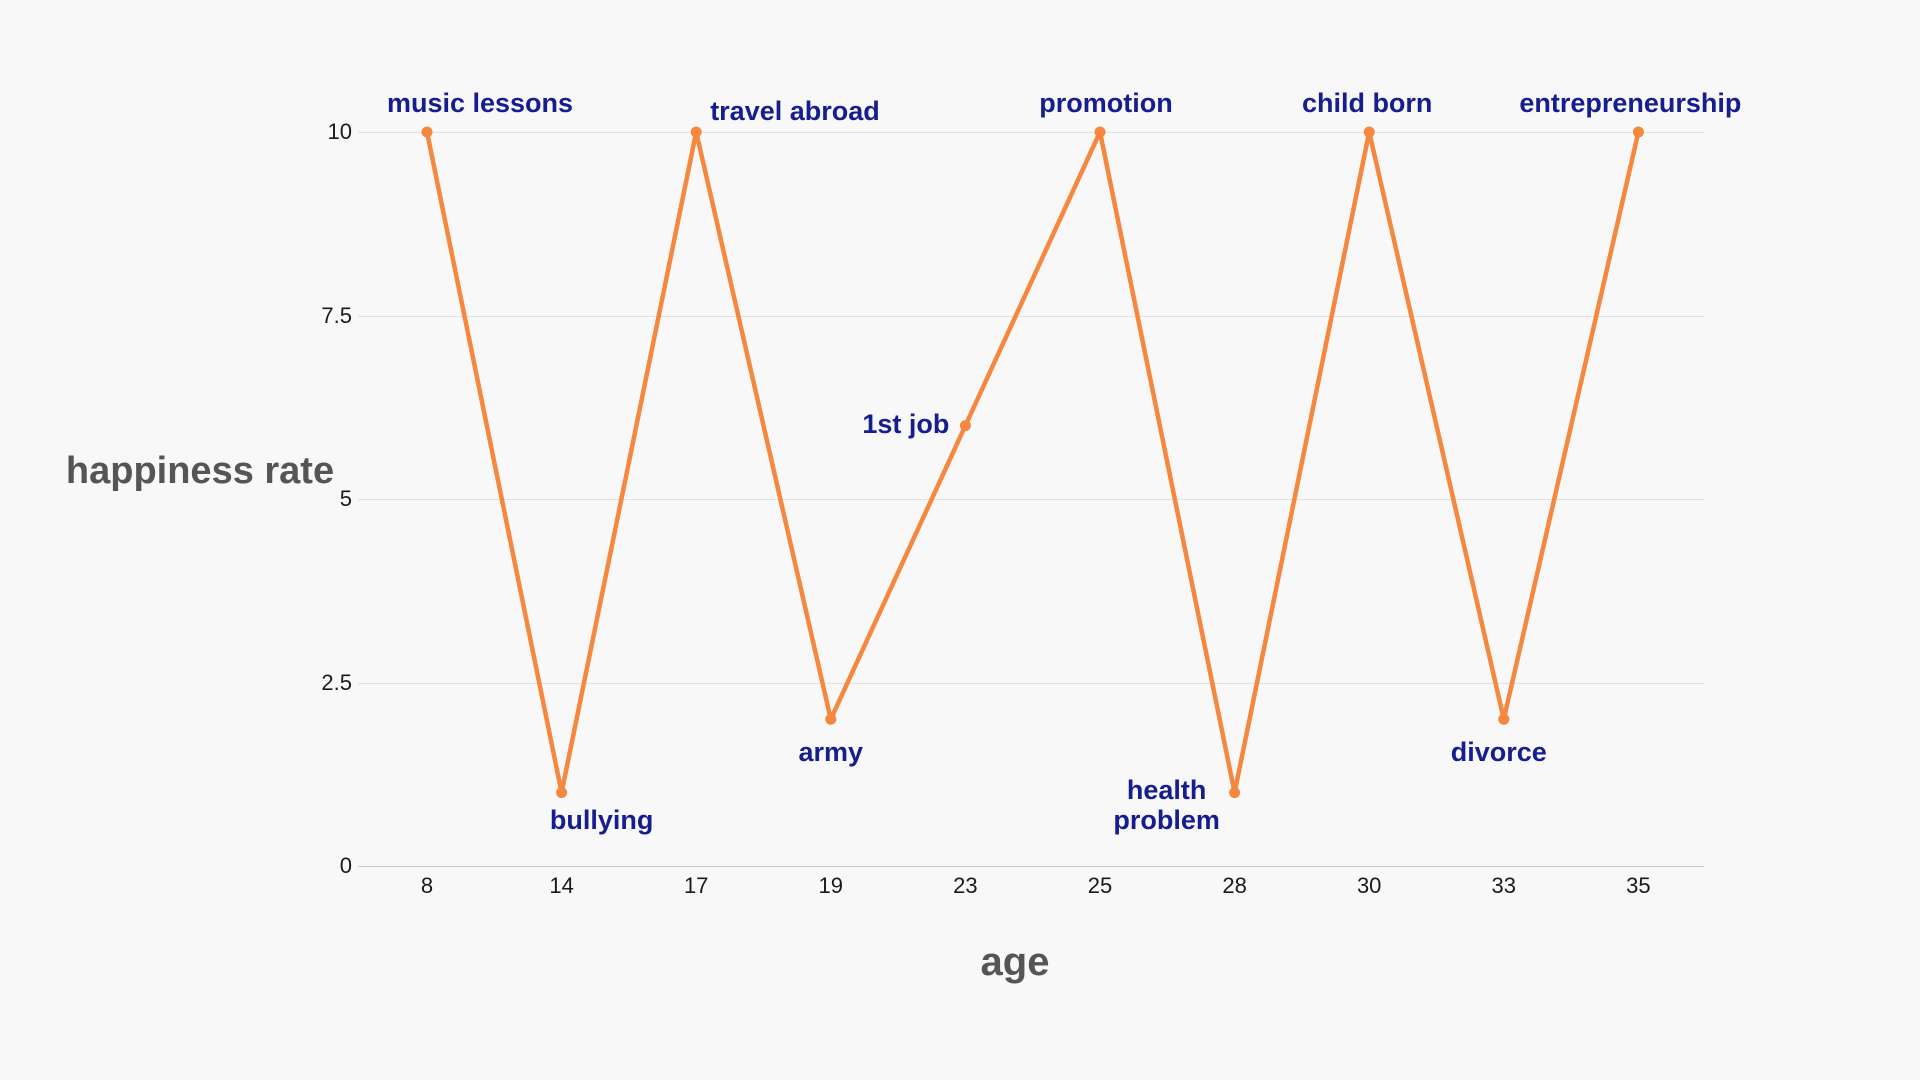 This screenshot has height=1080, width=1920. What do you see at coordinates (1015, 962) in the screenshot?
I see `x-axis-title: age` at bounding box center [1015, 962].